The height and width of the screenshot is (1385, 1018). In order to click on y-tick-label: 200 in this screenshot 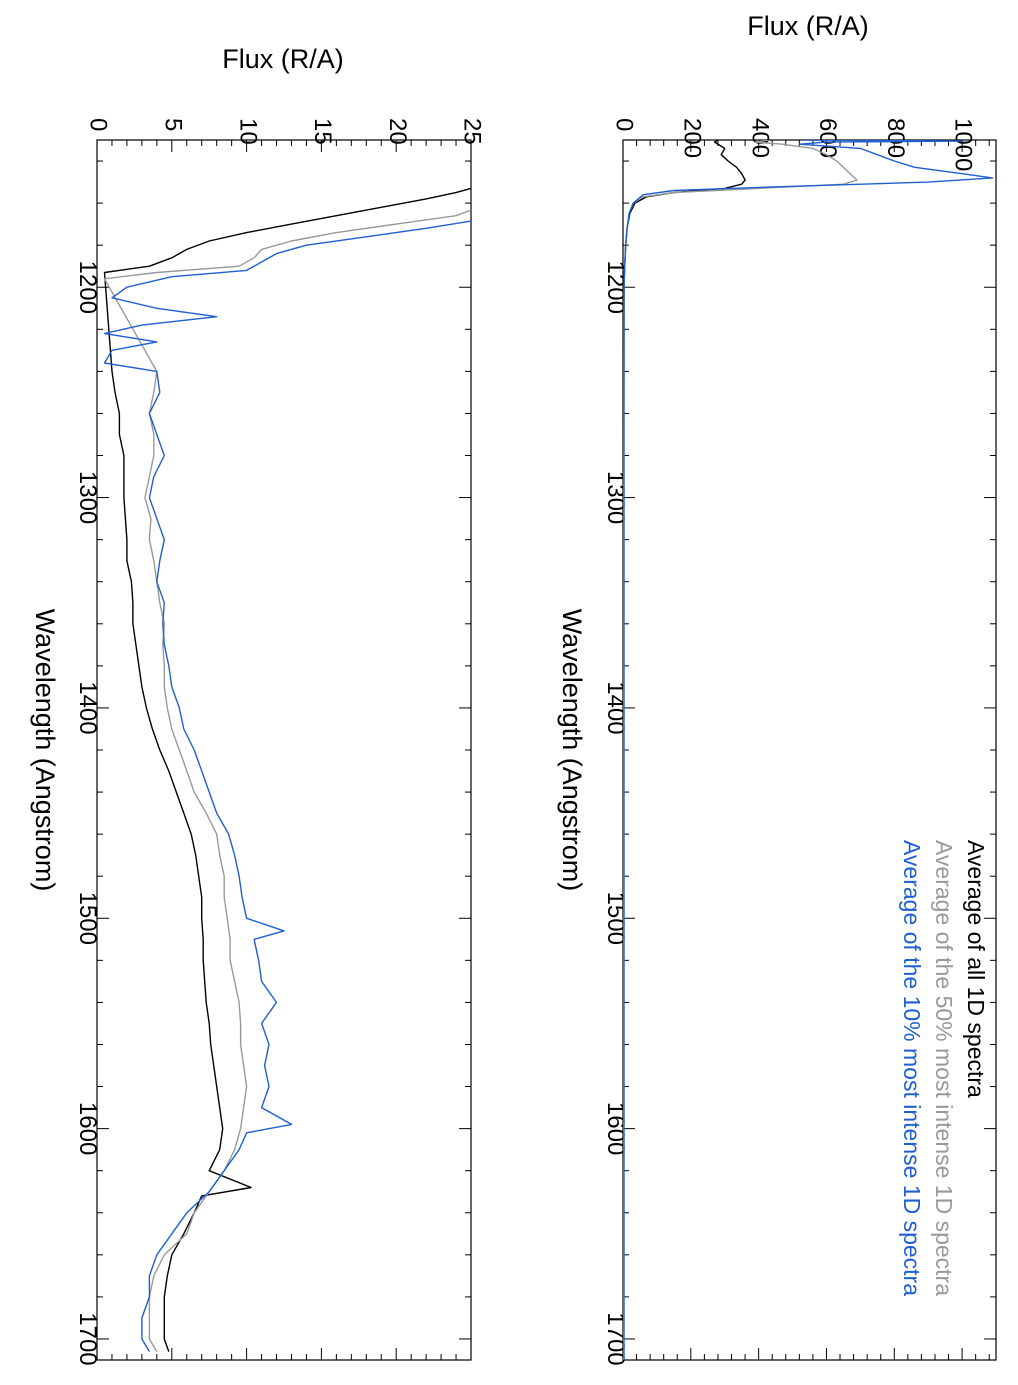, I will do `click(691, 138)`.